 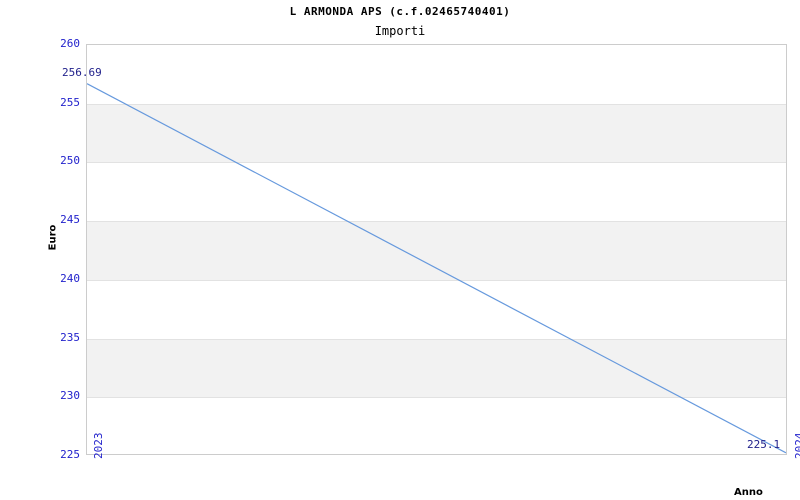 What do you see at coordinates (70, 396) in the screenshot?
I see `y-axis-tick-label: 230` at bounding box center [70, 396].